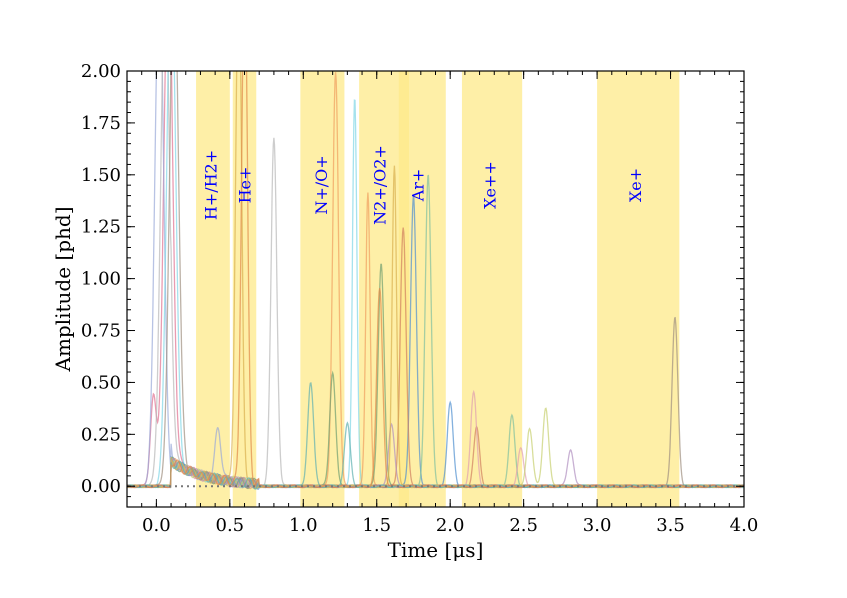  Describe the element at coordinates (101, 434) in the screenshot. I see `y-tick-label: 0.25` at that location.